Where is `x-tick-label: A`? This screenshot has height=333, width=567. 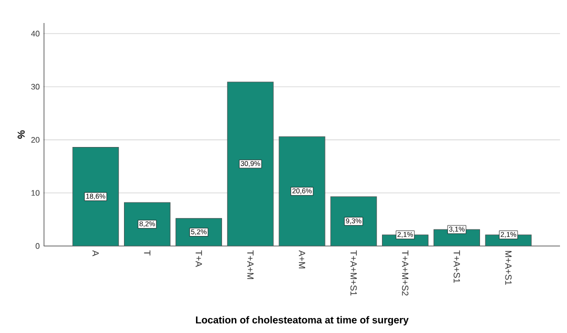
x-tick-label: A is located at coordinates (95, 253).